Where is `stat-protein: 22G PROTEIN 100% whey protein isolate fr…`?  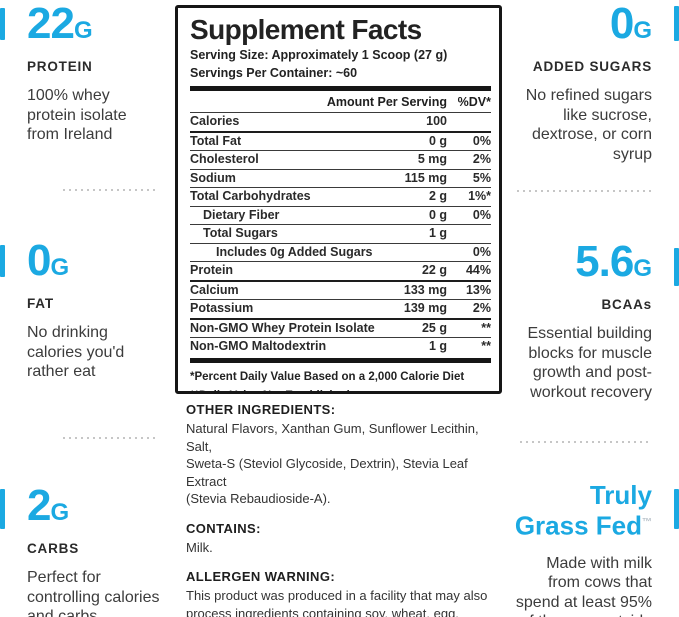 stat-protein: 22G PROTEIN 100% whey protein isolate fr… is located at coordinates (102, 72).